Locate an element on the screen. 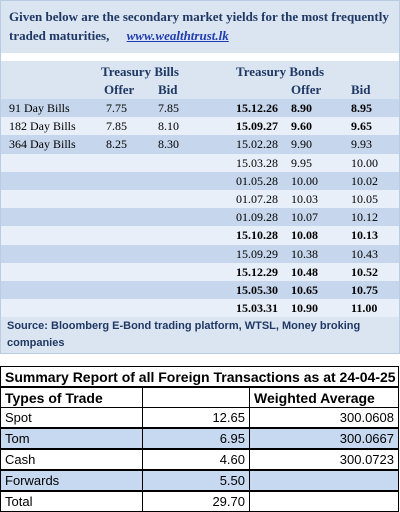  bond-bid: 10.75 is located at coordinates (364, 290).